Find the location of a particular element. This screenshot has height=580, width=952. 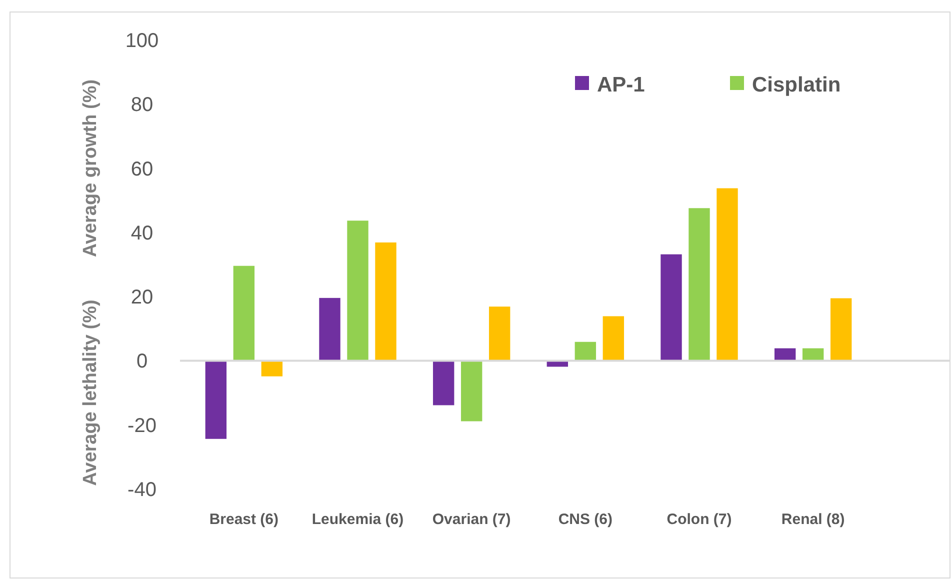

x-tick-label: Ovarian (7) is located at coordinates (471, 519).